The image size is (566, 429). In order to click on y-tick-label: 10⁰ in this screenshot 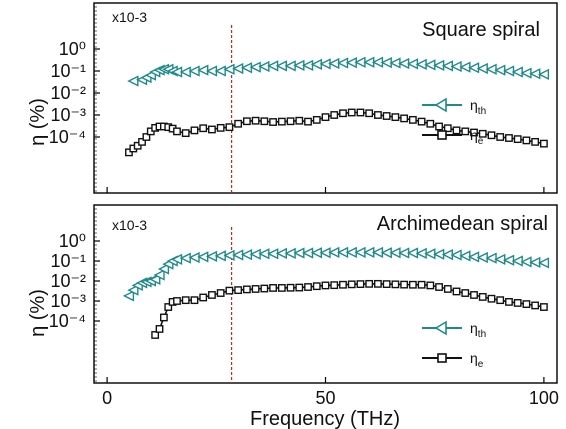, I will do `click(72, 49)`.